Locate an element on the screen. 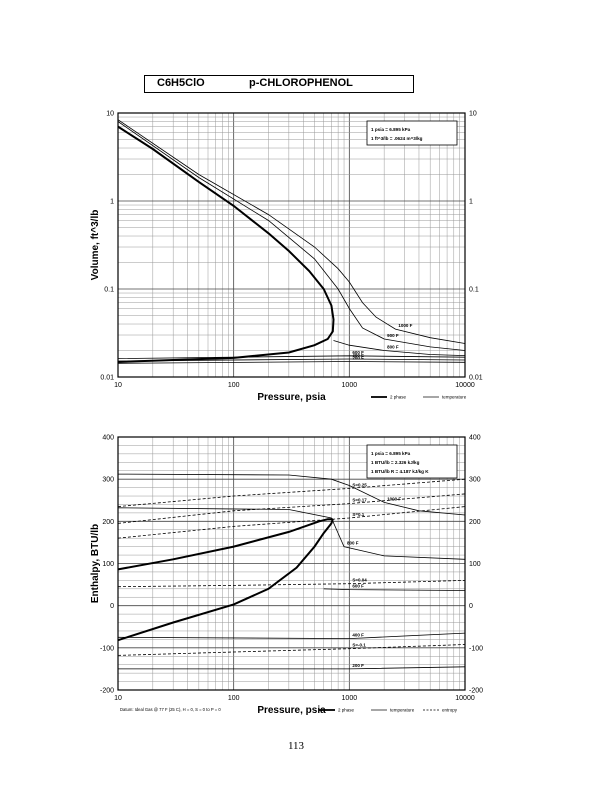 The image size is (592, 800). chart-title-box: C6H5ClO p-CHLOROPHENOL is located at coordinates (279, 84).